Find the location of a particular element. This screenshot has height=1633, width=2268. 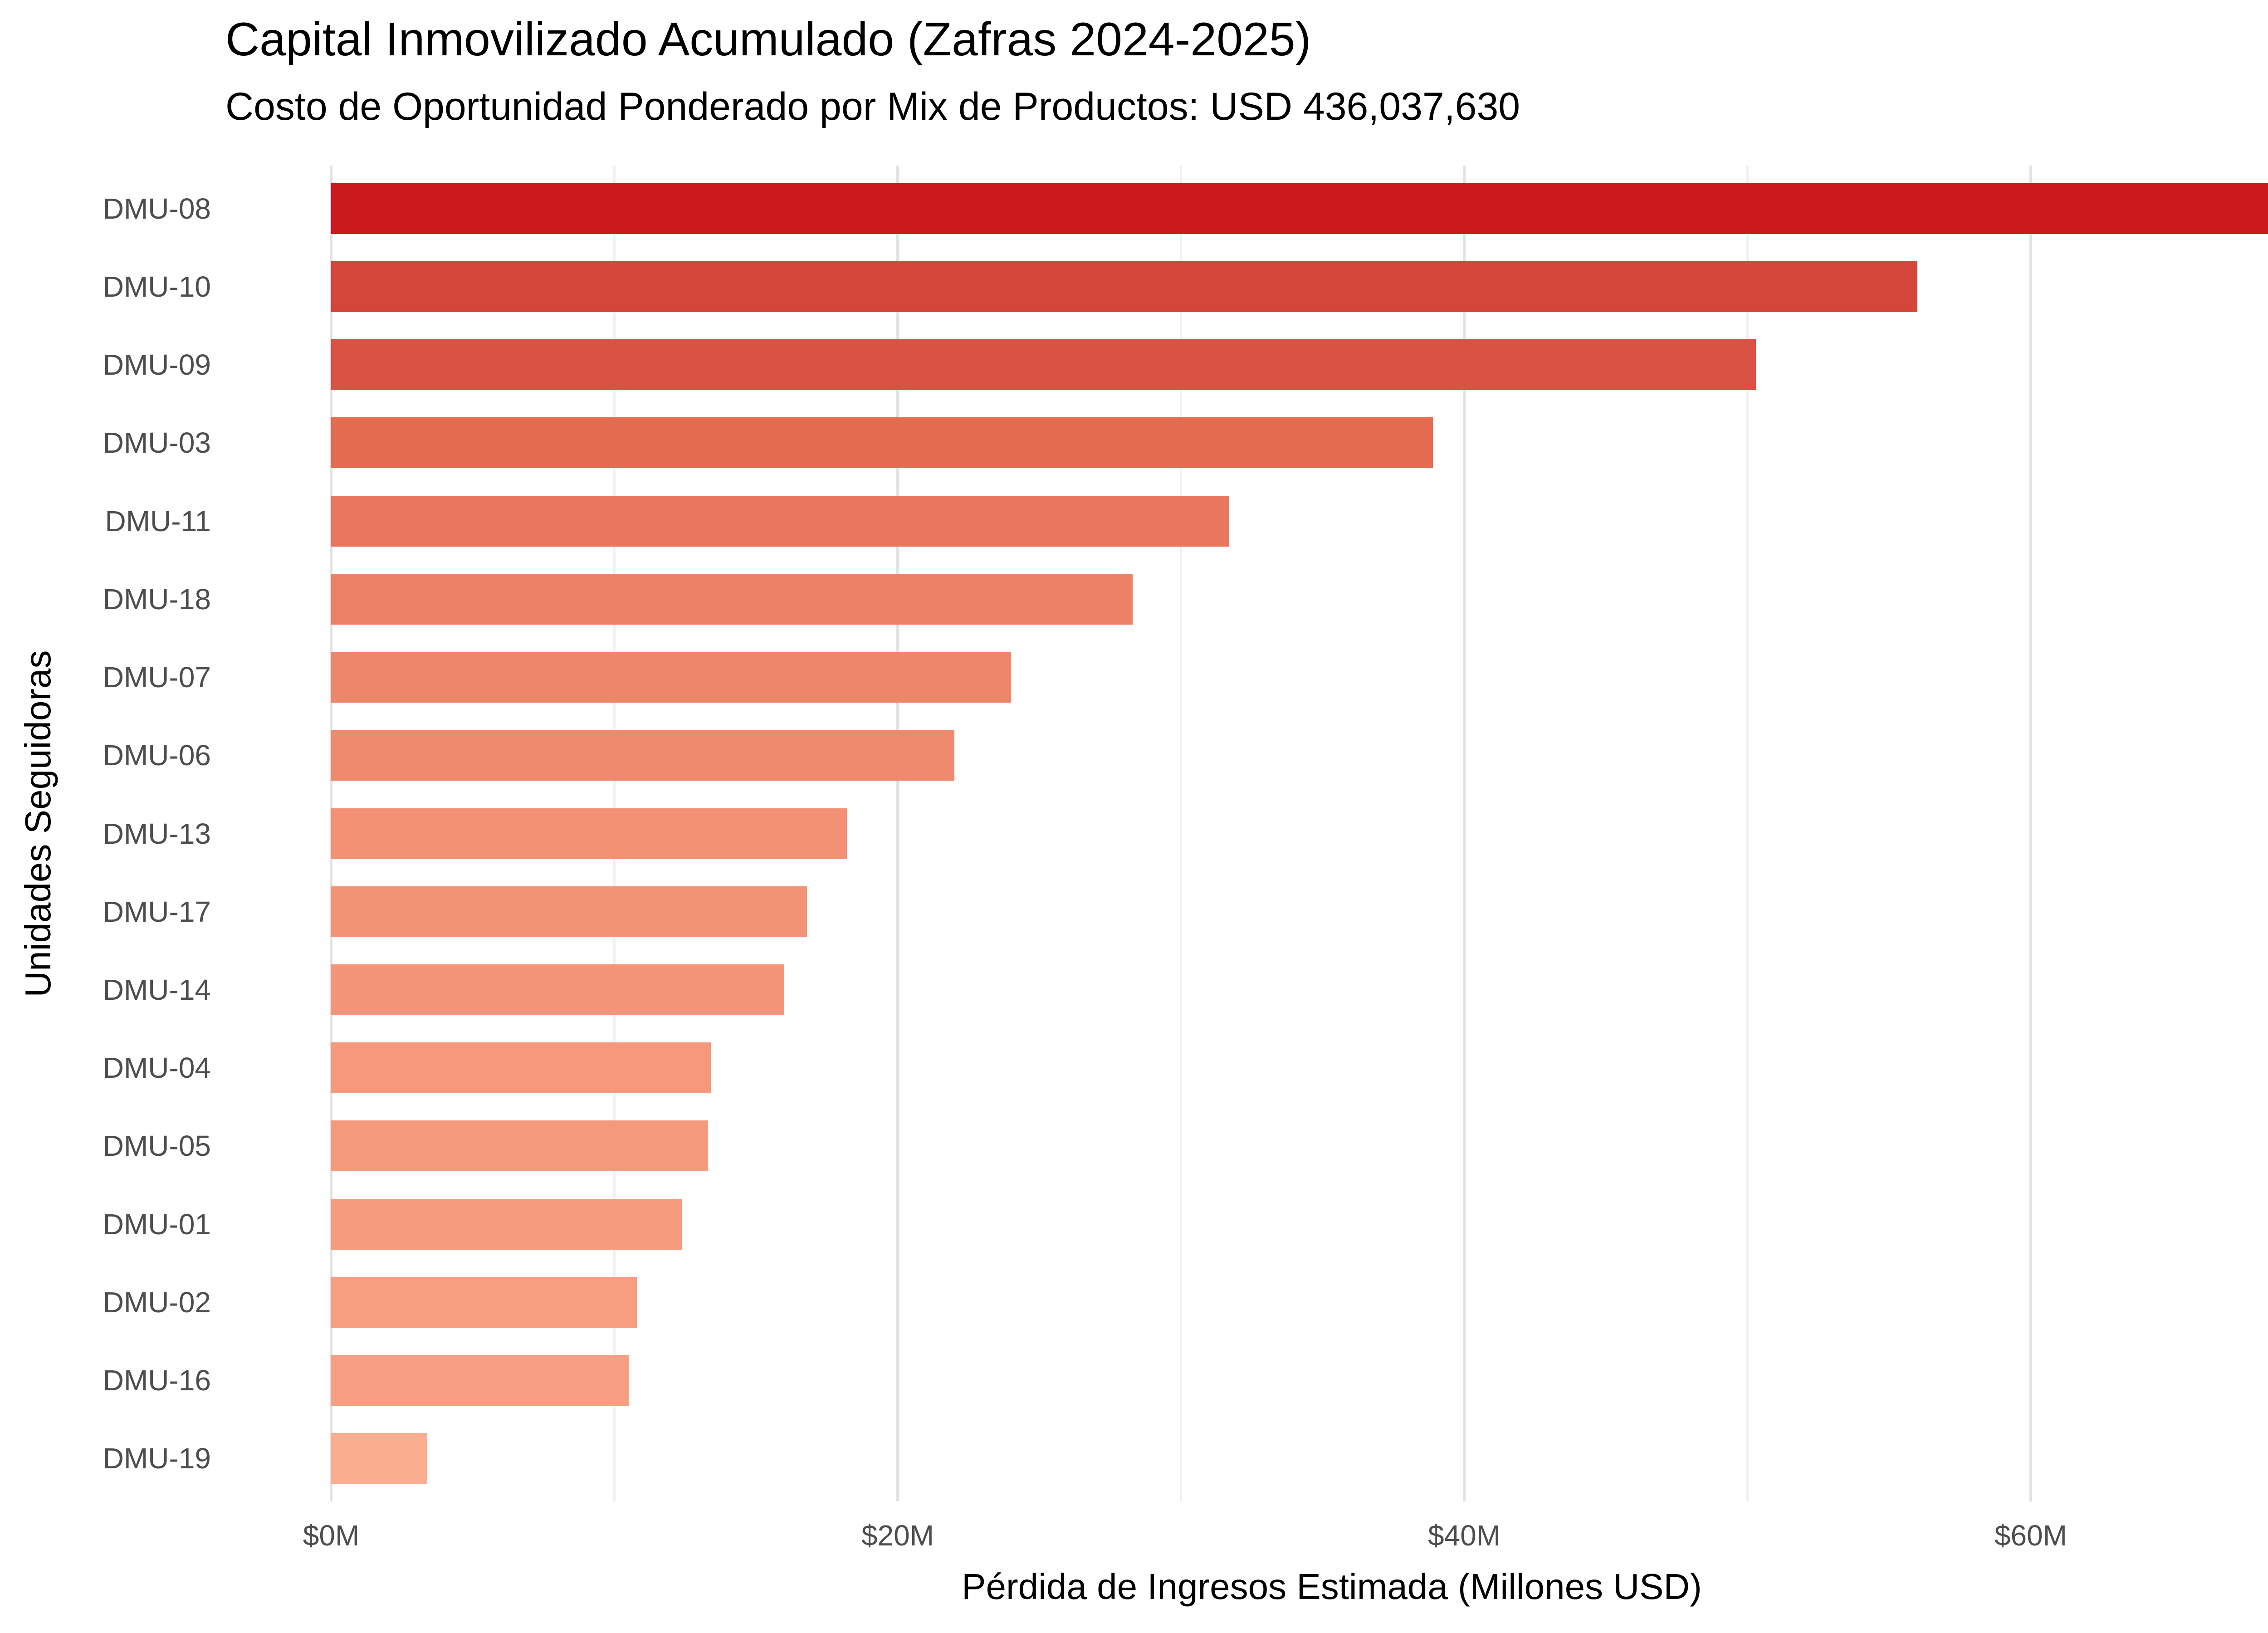

y-tick-label-dmu-09: DMU-09 is located at coordinates (157, 364).